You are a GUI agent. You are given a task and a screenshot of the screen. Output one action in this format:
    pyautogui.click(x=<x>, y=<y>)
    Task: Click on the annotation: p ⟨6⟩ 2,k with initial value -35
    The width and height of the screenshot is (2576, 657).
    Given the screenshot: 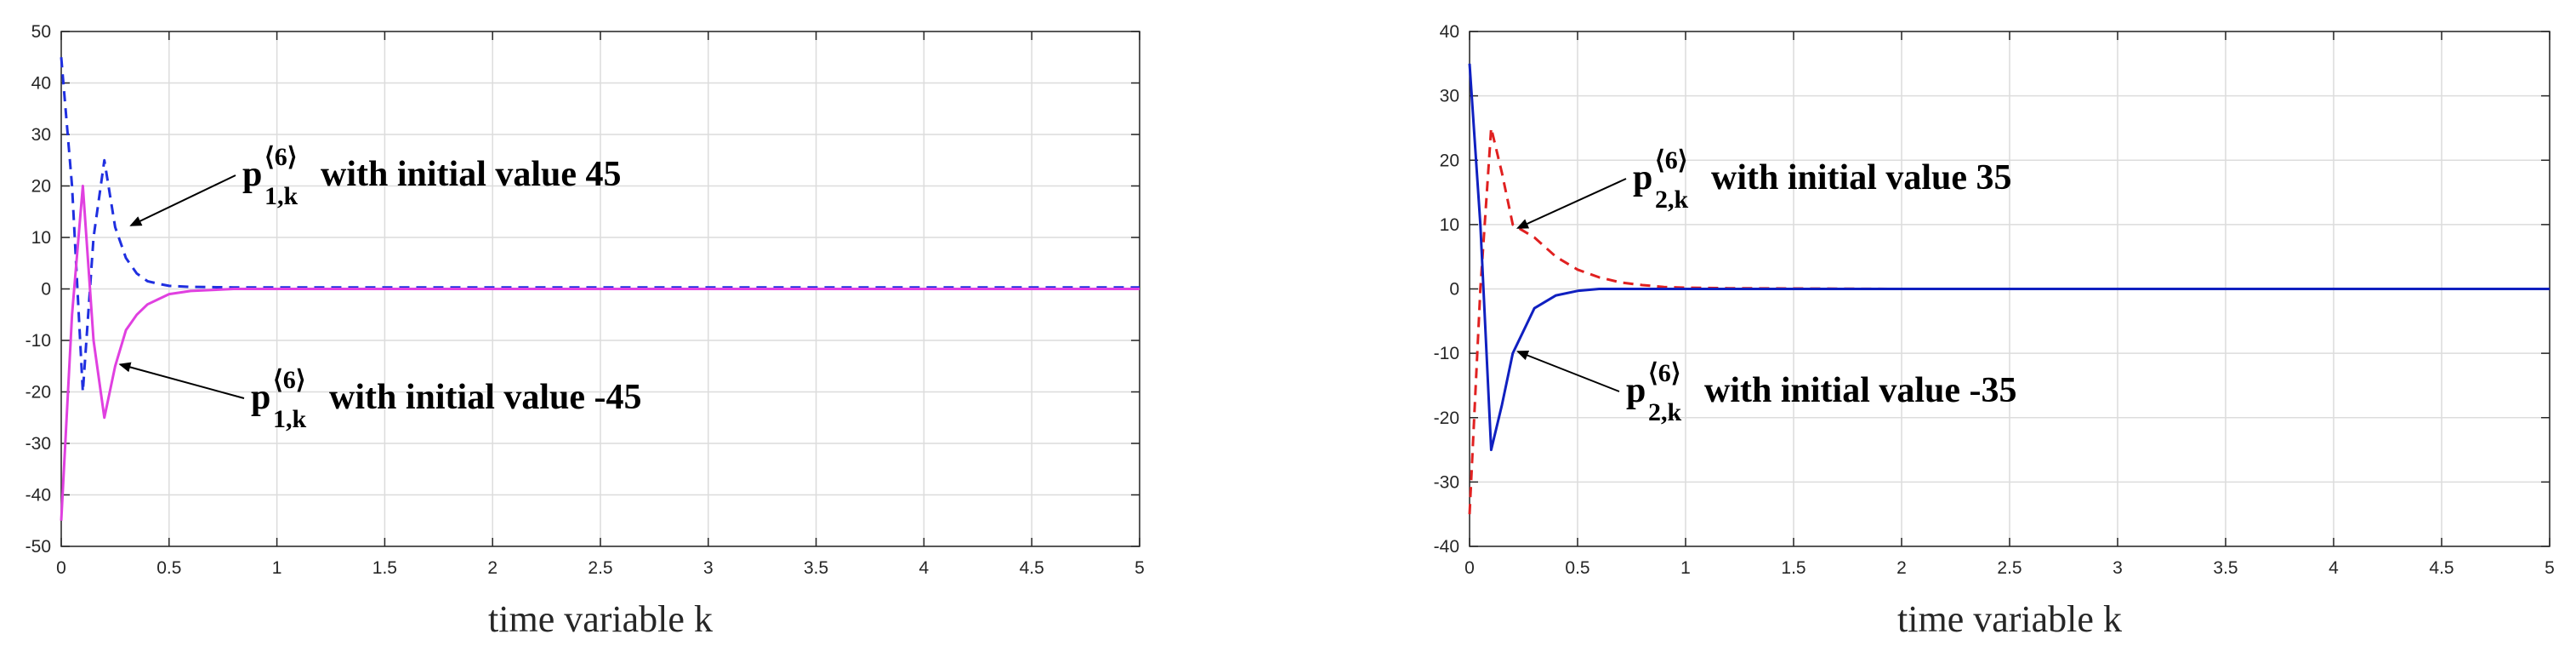 What is the action you would take?
    pyautogui.click(x=1766, y=388)
    